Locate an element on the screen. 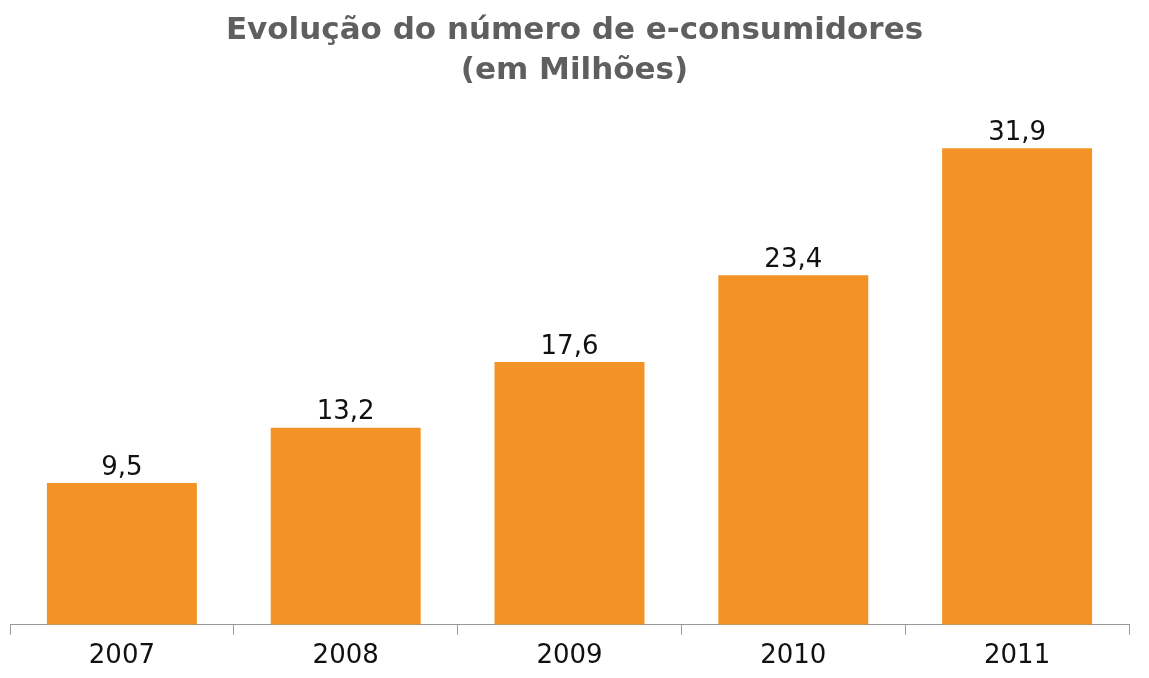 This screenshot has width=1149, height=678. x-tick-label: 2011 is located at coordinates (1017, 654).